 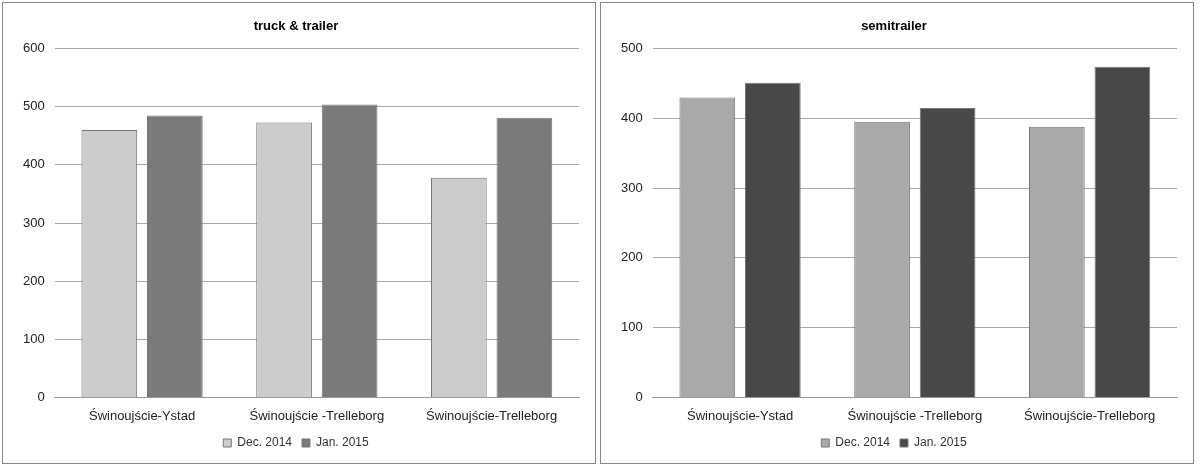 What do you see at coordinates (33, 48) in the screenshot?
I see `y-tick-label: 600` at bounding box center [33, 48].